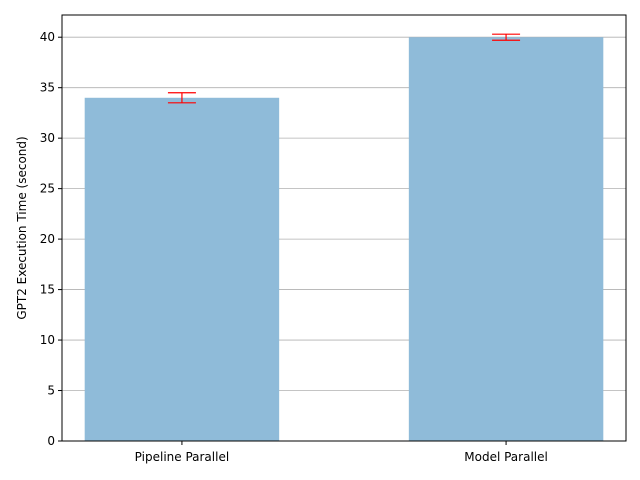  What do you see at coordinates (506, 457) in the screenshot?
I see `x-tick-label: Model Parallel` at bounding box center [506, 457].